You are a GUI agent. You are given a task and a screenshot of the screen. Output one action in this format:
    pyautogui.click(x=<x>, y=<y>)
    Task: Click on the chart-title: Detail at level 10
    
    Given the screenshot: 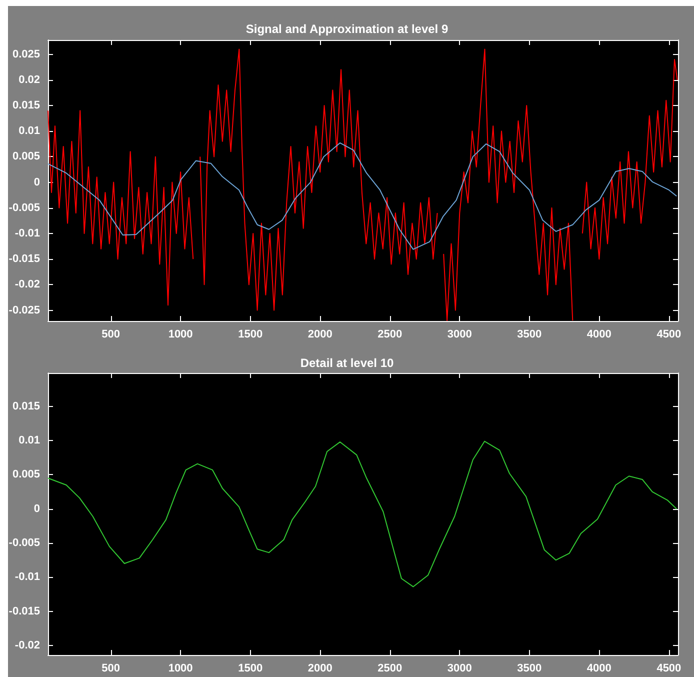 What is the action you would take?
    pyautogui.click(x=347, y=363)
    